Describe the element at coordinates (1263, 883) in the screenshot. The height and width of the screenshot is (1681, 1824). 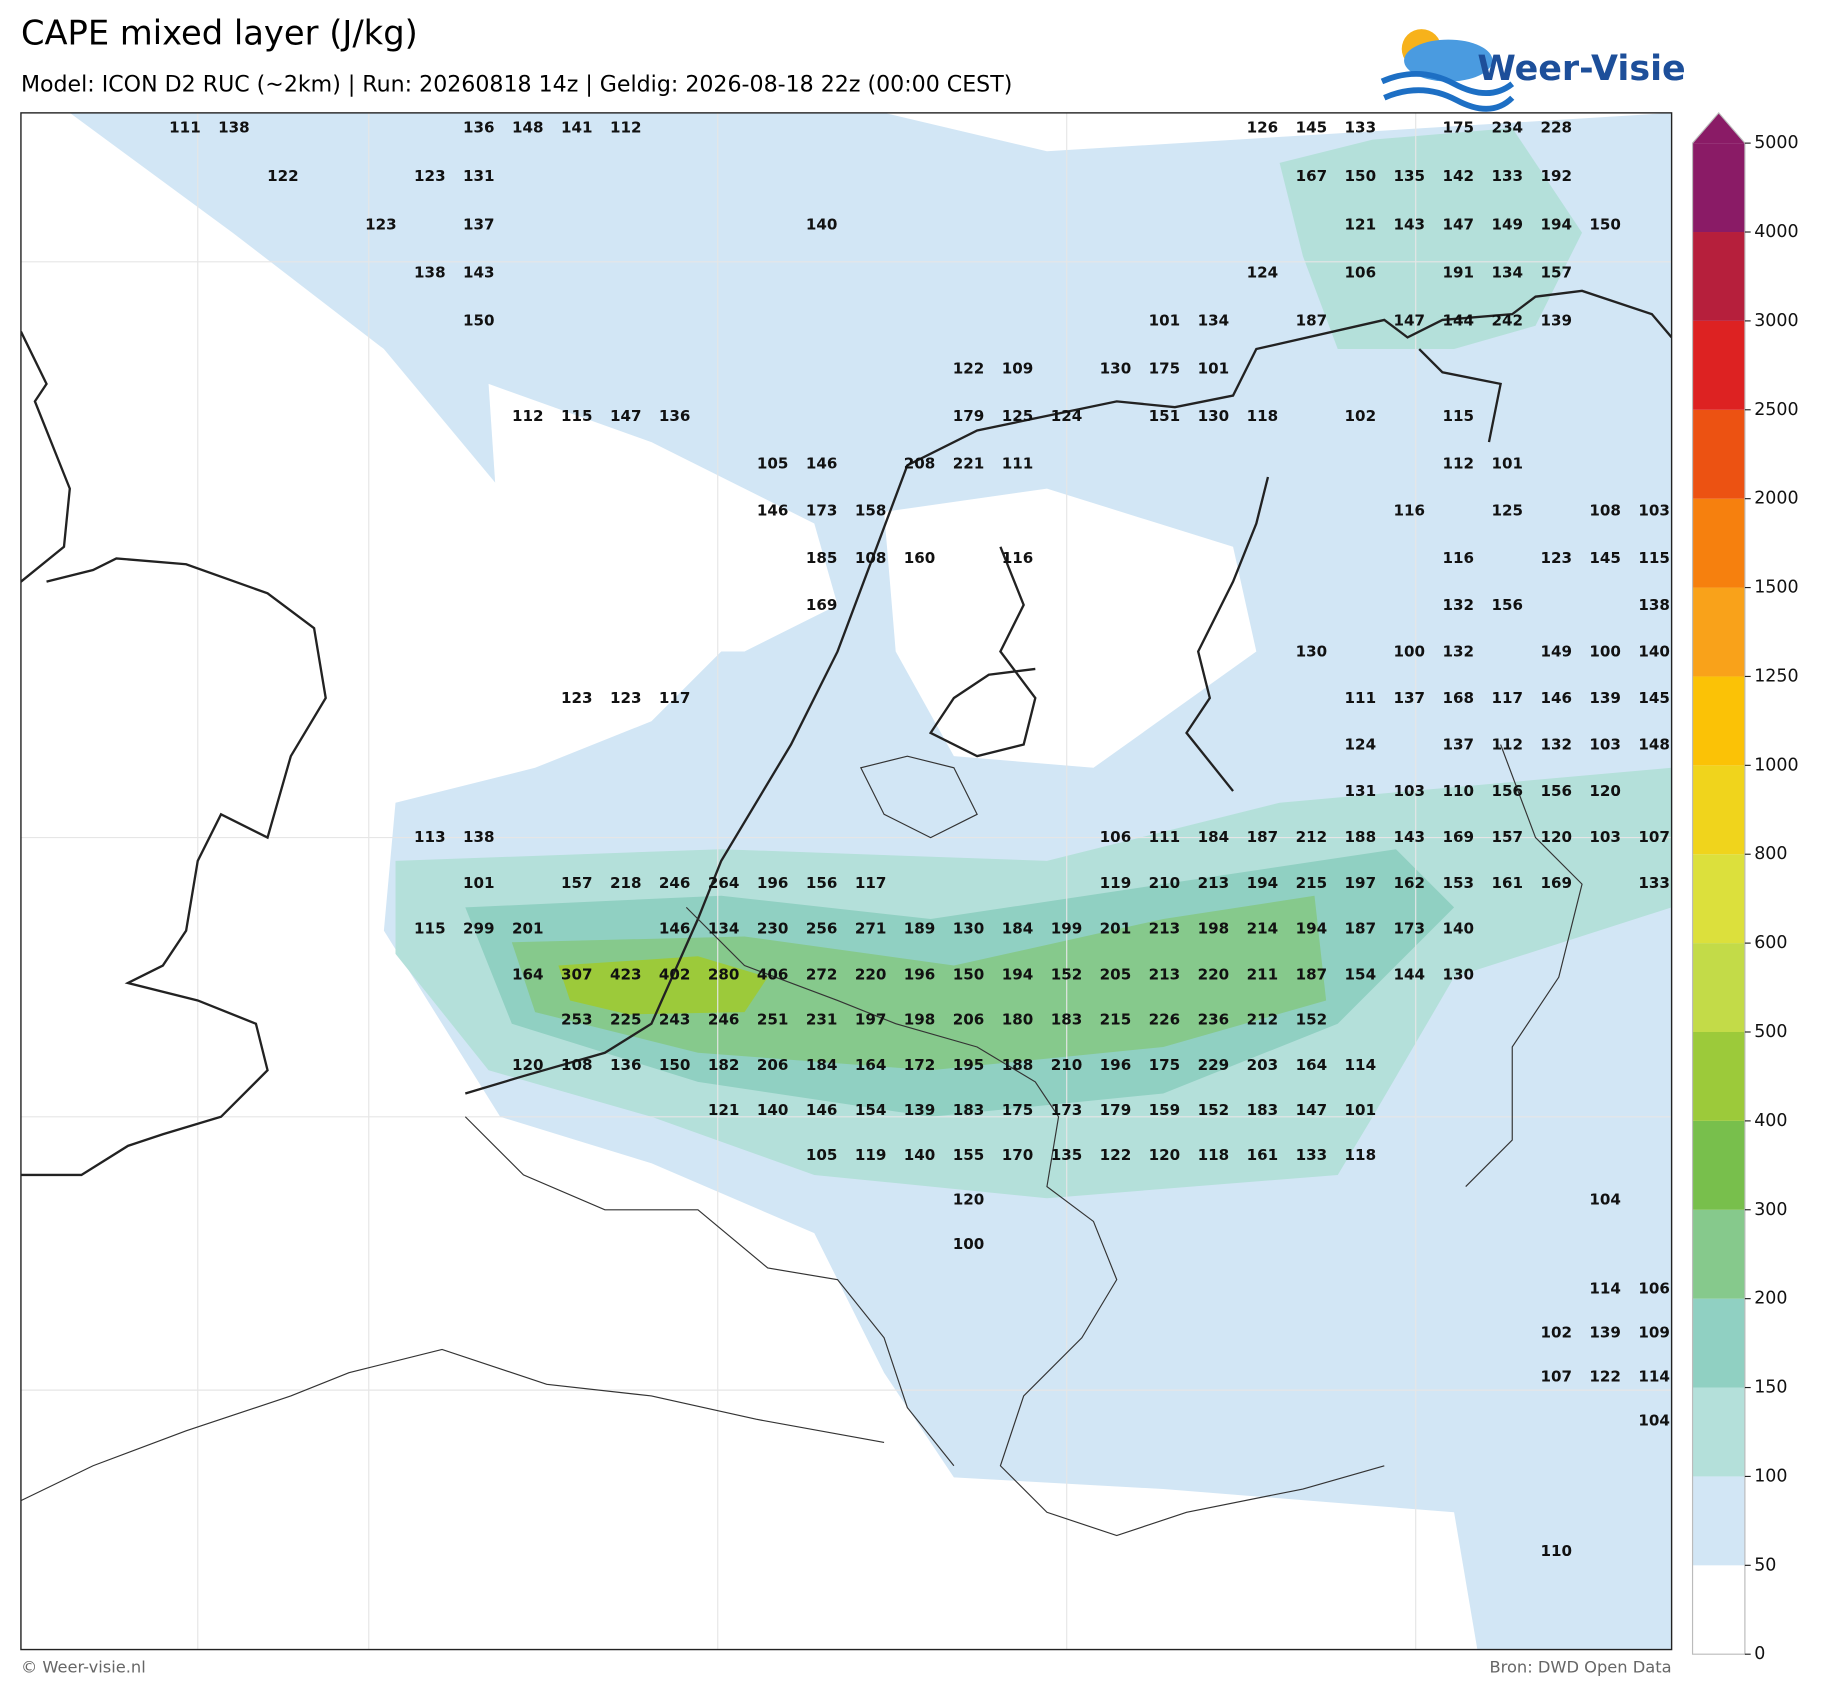
I see `grid-value: 194` at that location.